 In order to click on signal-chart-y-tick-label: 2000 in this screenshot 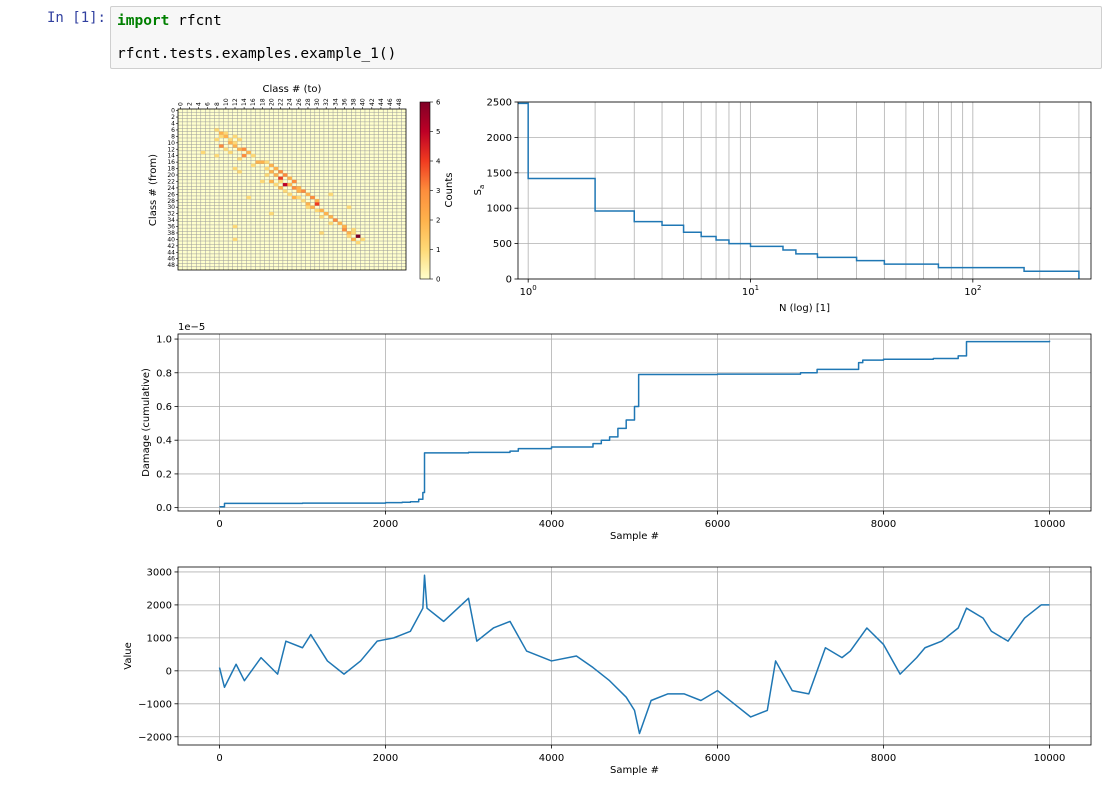, I will do `click(159, 605)`.